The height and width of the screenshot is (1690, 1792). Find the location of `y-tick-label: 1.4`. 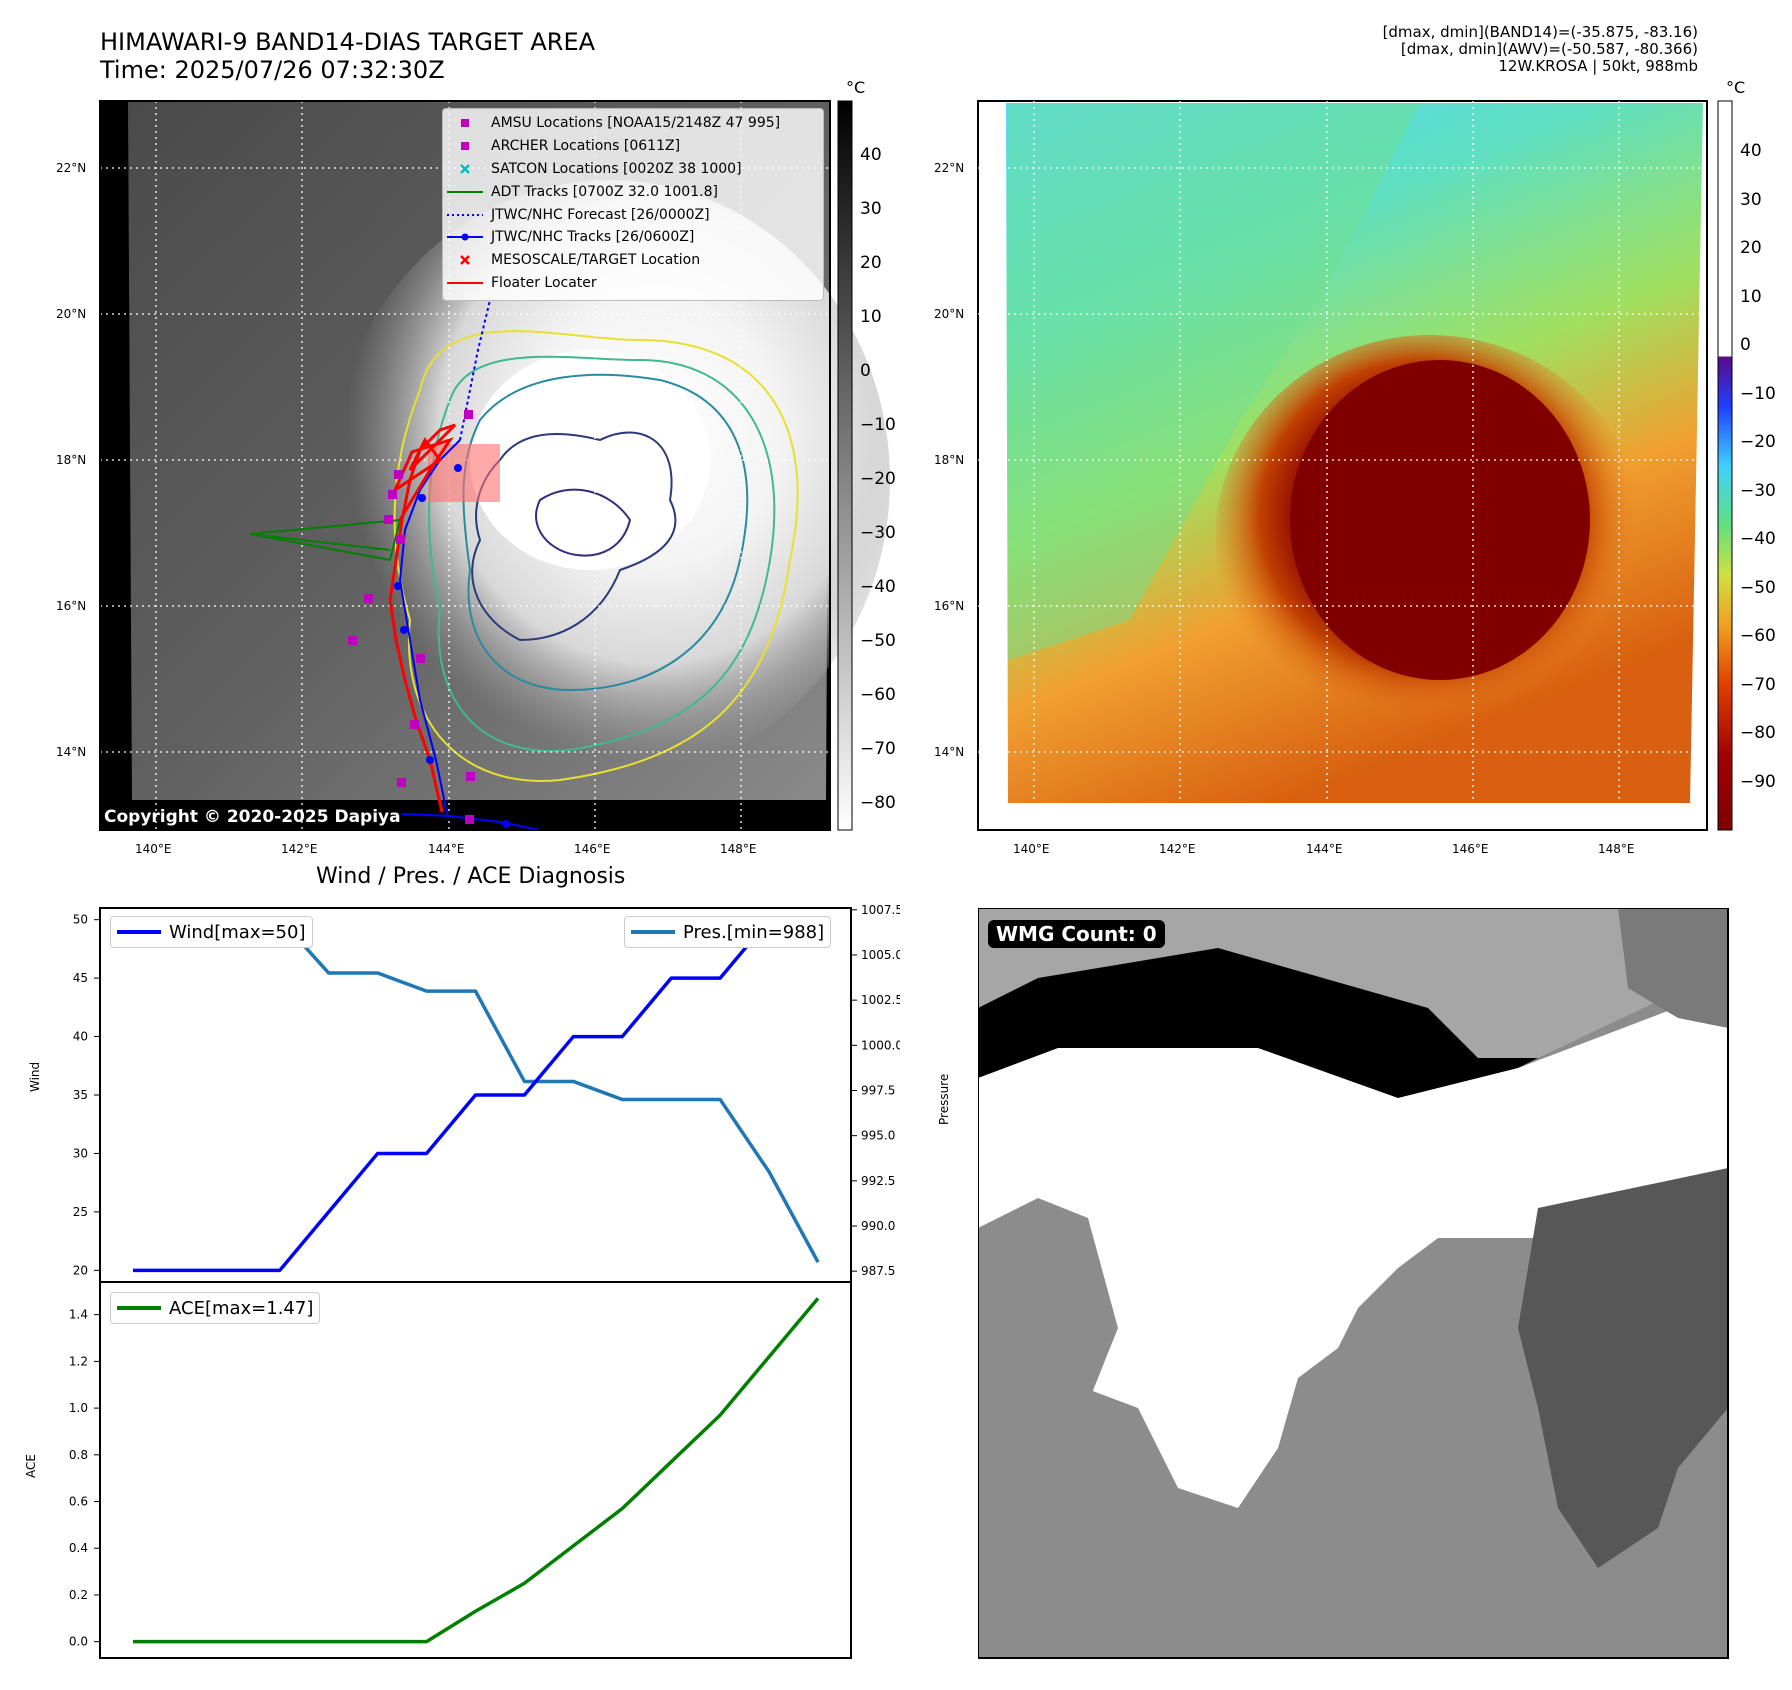

y-tick-label: 1.4 is located at coordinates (78, 1315).